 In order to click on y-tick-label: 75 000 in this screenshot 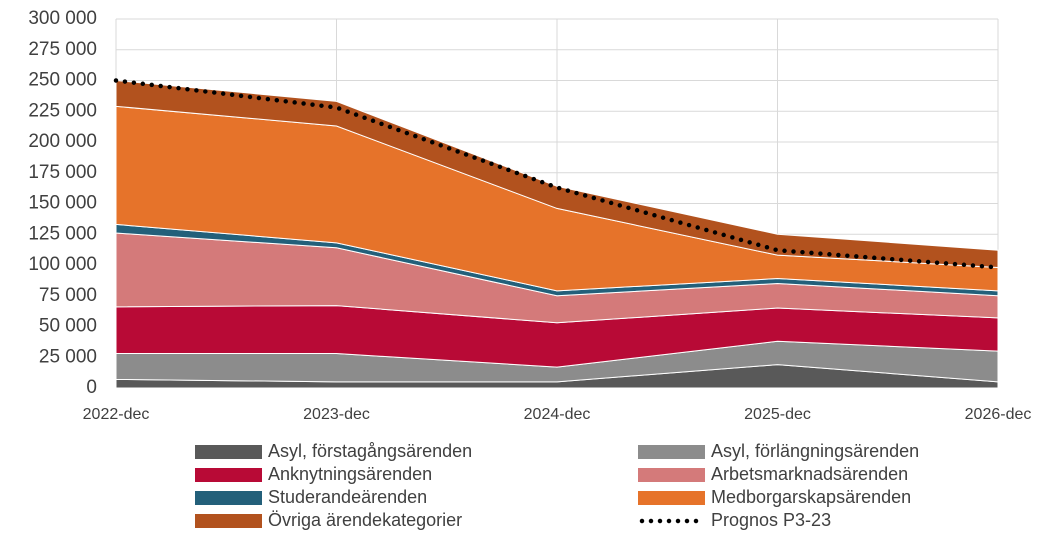, I will do `click(68, 295)`.